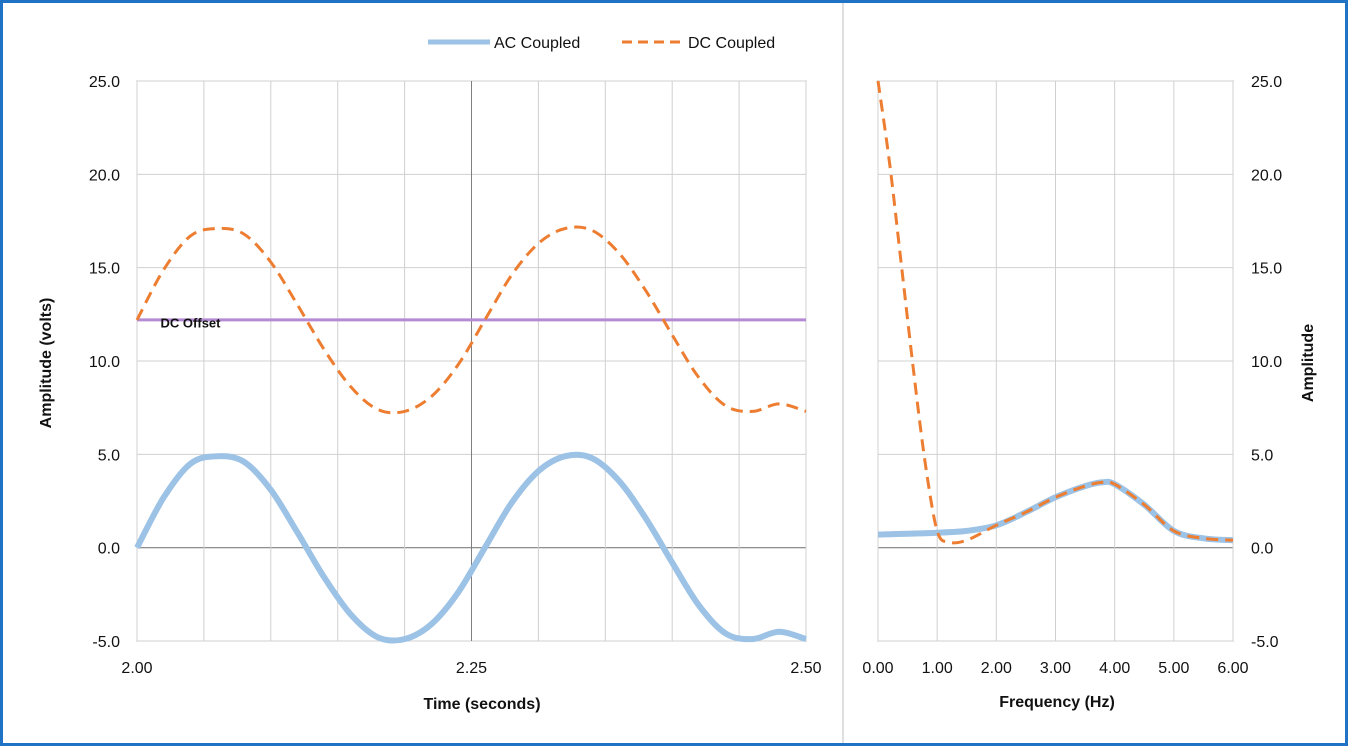 The height and width of the screenshot is (746, 1348). Describe the element at coordinates (731, 43) in the screenshot. I see `legend-dc-label: DC Coupled` at that location.